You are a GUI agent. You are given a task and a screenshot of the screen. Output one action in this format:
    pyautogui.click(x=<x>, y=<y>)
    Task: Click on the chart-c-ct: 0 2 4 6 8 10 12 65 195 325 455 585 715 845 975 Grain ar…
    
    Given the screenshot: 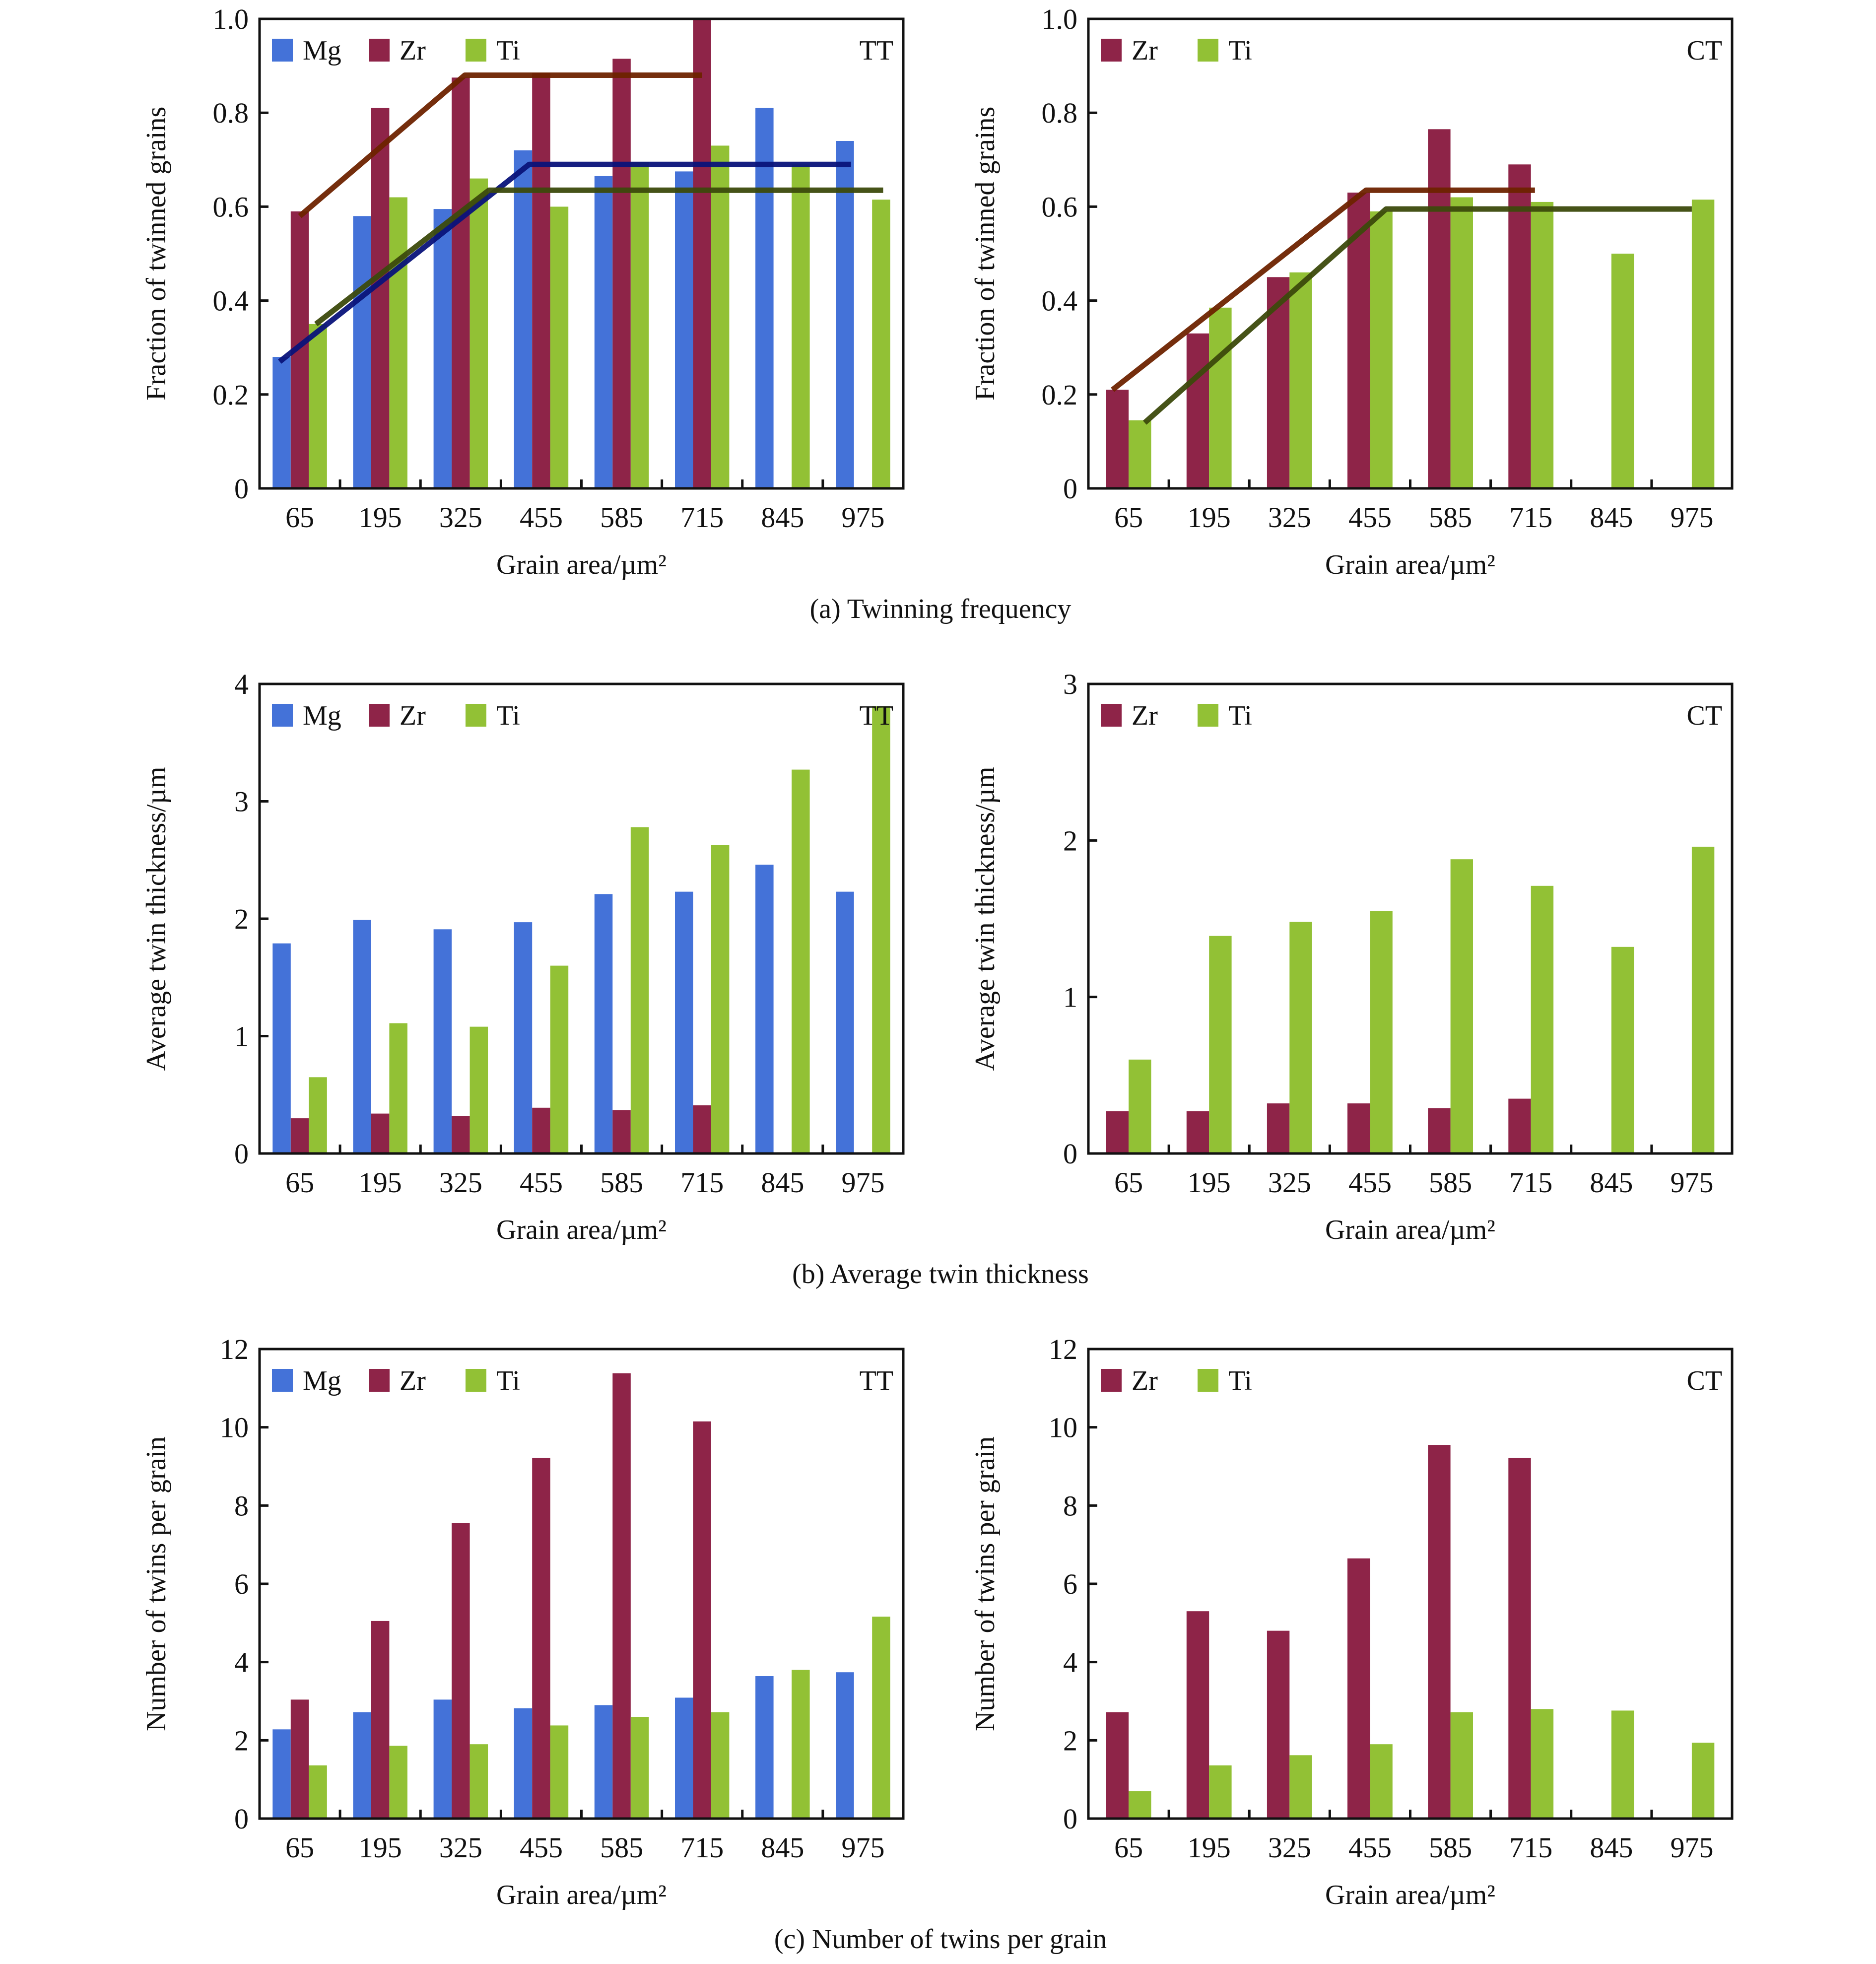 What is the action you would take?
    pyautogui.click(x=1352, y=1621)
    